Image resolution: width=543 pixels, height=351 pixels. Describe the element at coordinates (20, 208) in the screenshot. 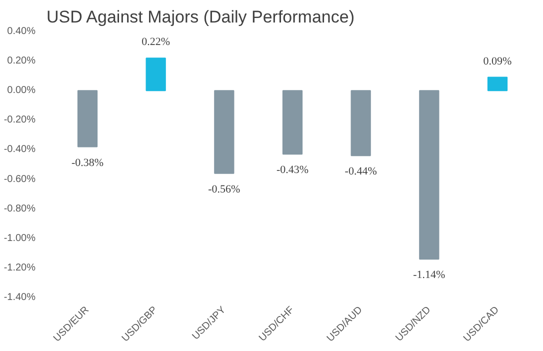

I see `y-tick-label: -0.80%` at that location.